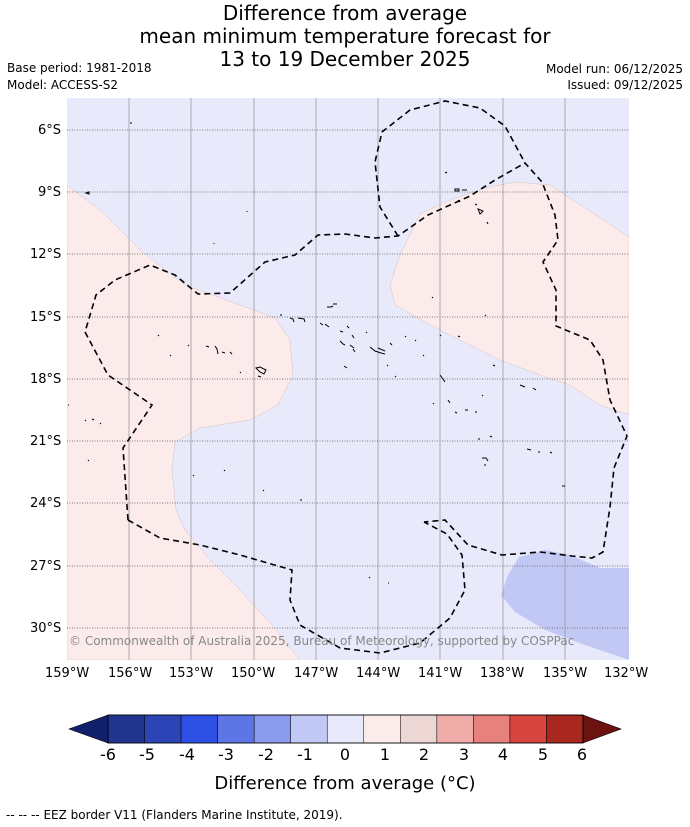 The width and height of the screenshot is (690, 827). I want to click on lat-label: 27°S, so click(46, 566).